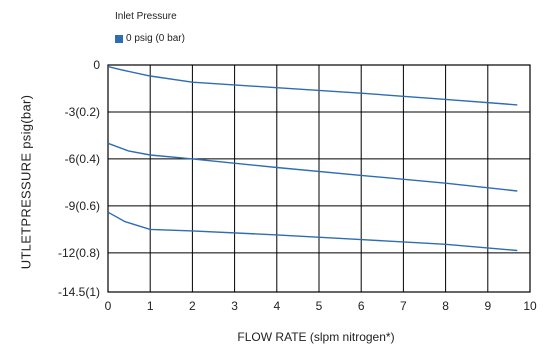 The height and width of the screenshot is (344, 546). What do you see at coordinates (155, 38) in the screenshot?
I see `legend-label: 0 psig (0 bar)` at bounding box center [155, 38].